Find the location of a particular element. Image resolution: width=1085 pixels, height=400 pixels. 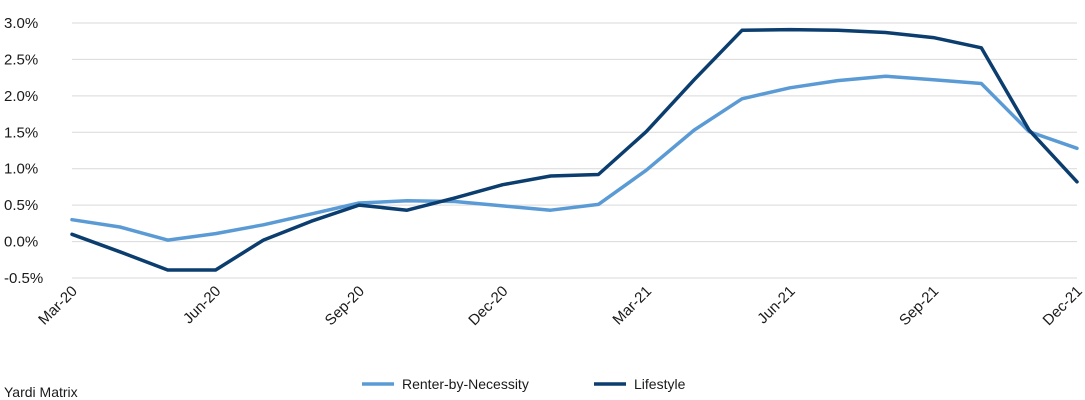

x-tick-label: Jun-20 is located at coordinates (202, 305).